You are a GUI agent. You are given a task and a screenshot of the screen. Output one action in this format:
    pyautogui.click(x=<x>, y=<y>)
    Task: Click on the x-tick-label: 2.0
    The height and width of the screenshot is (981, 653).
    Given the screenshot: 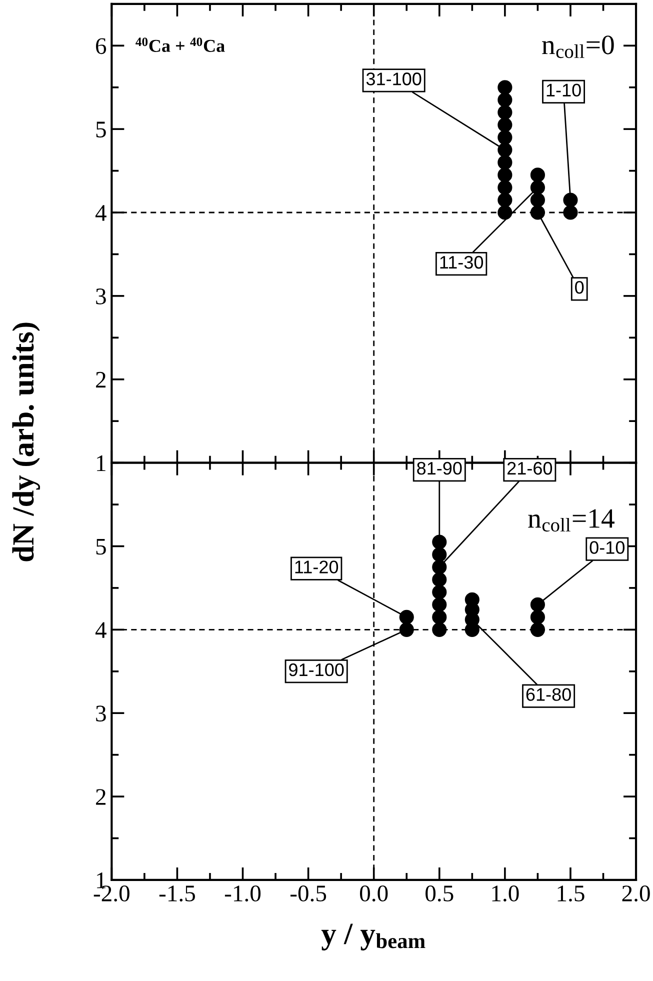 What is the action you would take?
    pyautogui.click(x=636, y=894)
    